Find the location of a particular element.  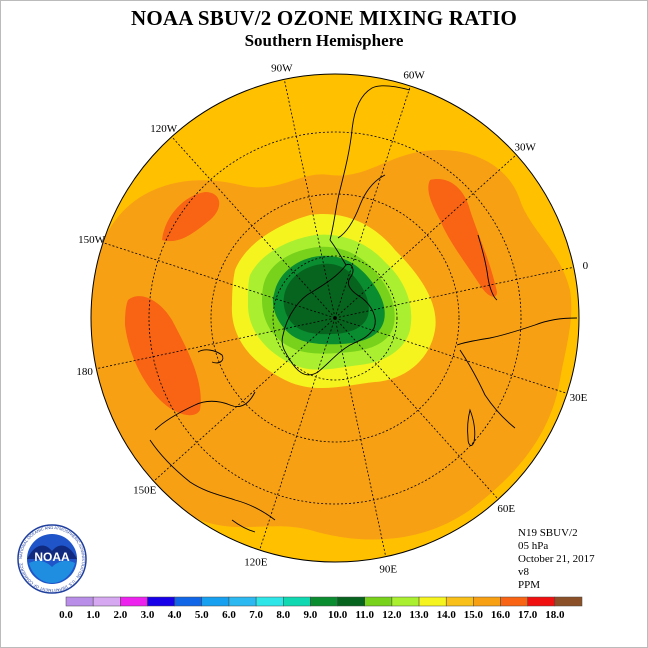

coast-madagascar is located at coordinates (471, 427).